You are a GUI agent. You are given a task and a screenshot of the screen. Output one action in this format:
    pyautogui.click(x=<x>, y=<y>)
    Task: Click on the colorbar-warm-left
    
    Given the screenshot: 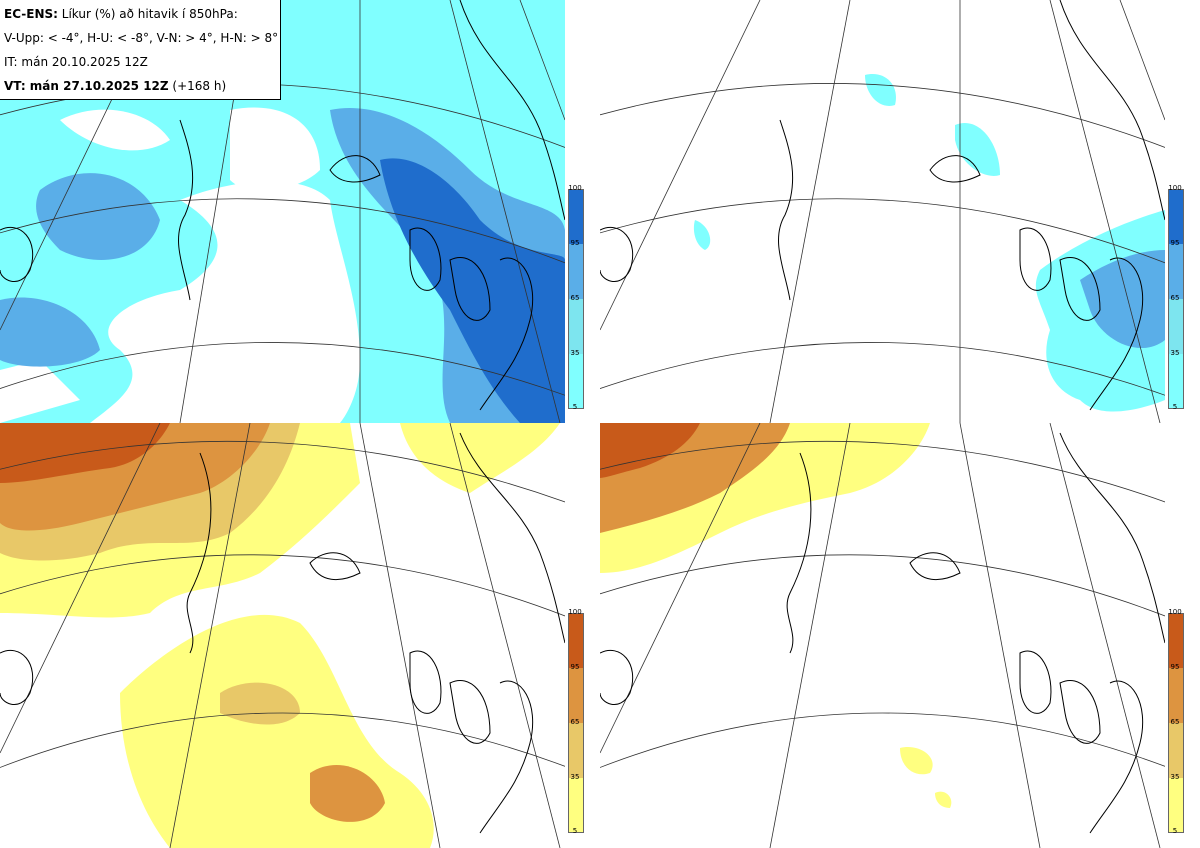 What is the action you would take?
    pyautogui.click(x=576, y=723)
    